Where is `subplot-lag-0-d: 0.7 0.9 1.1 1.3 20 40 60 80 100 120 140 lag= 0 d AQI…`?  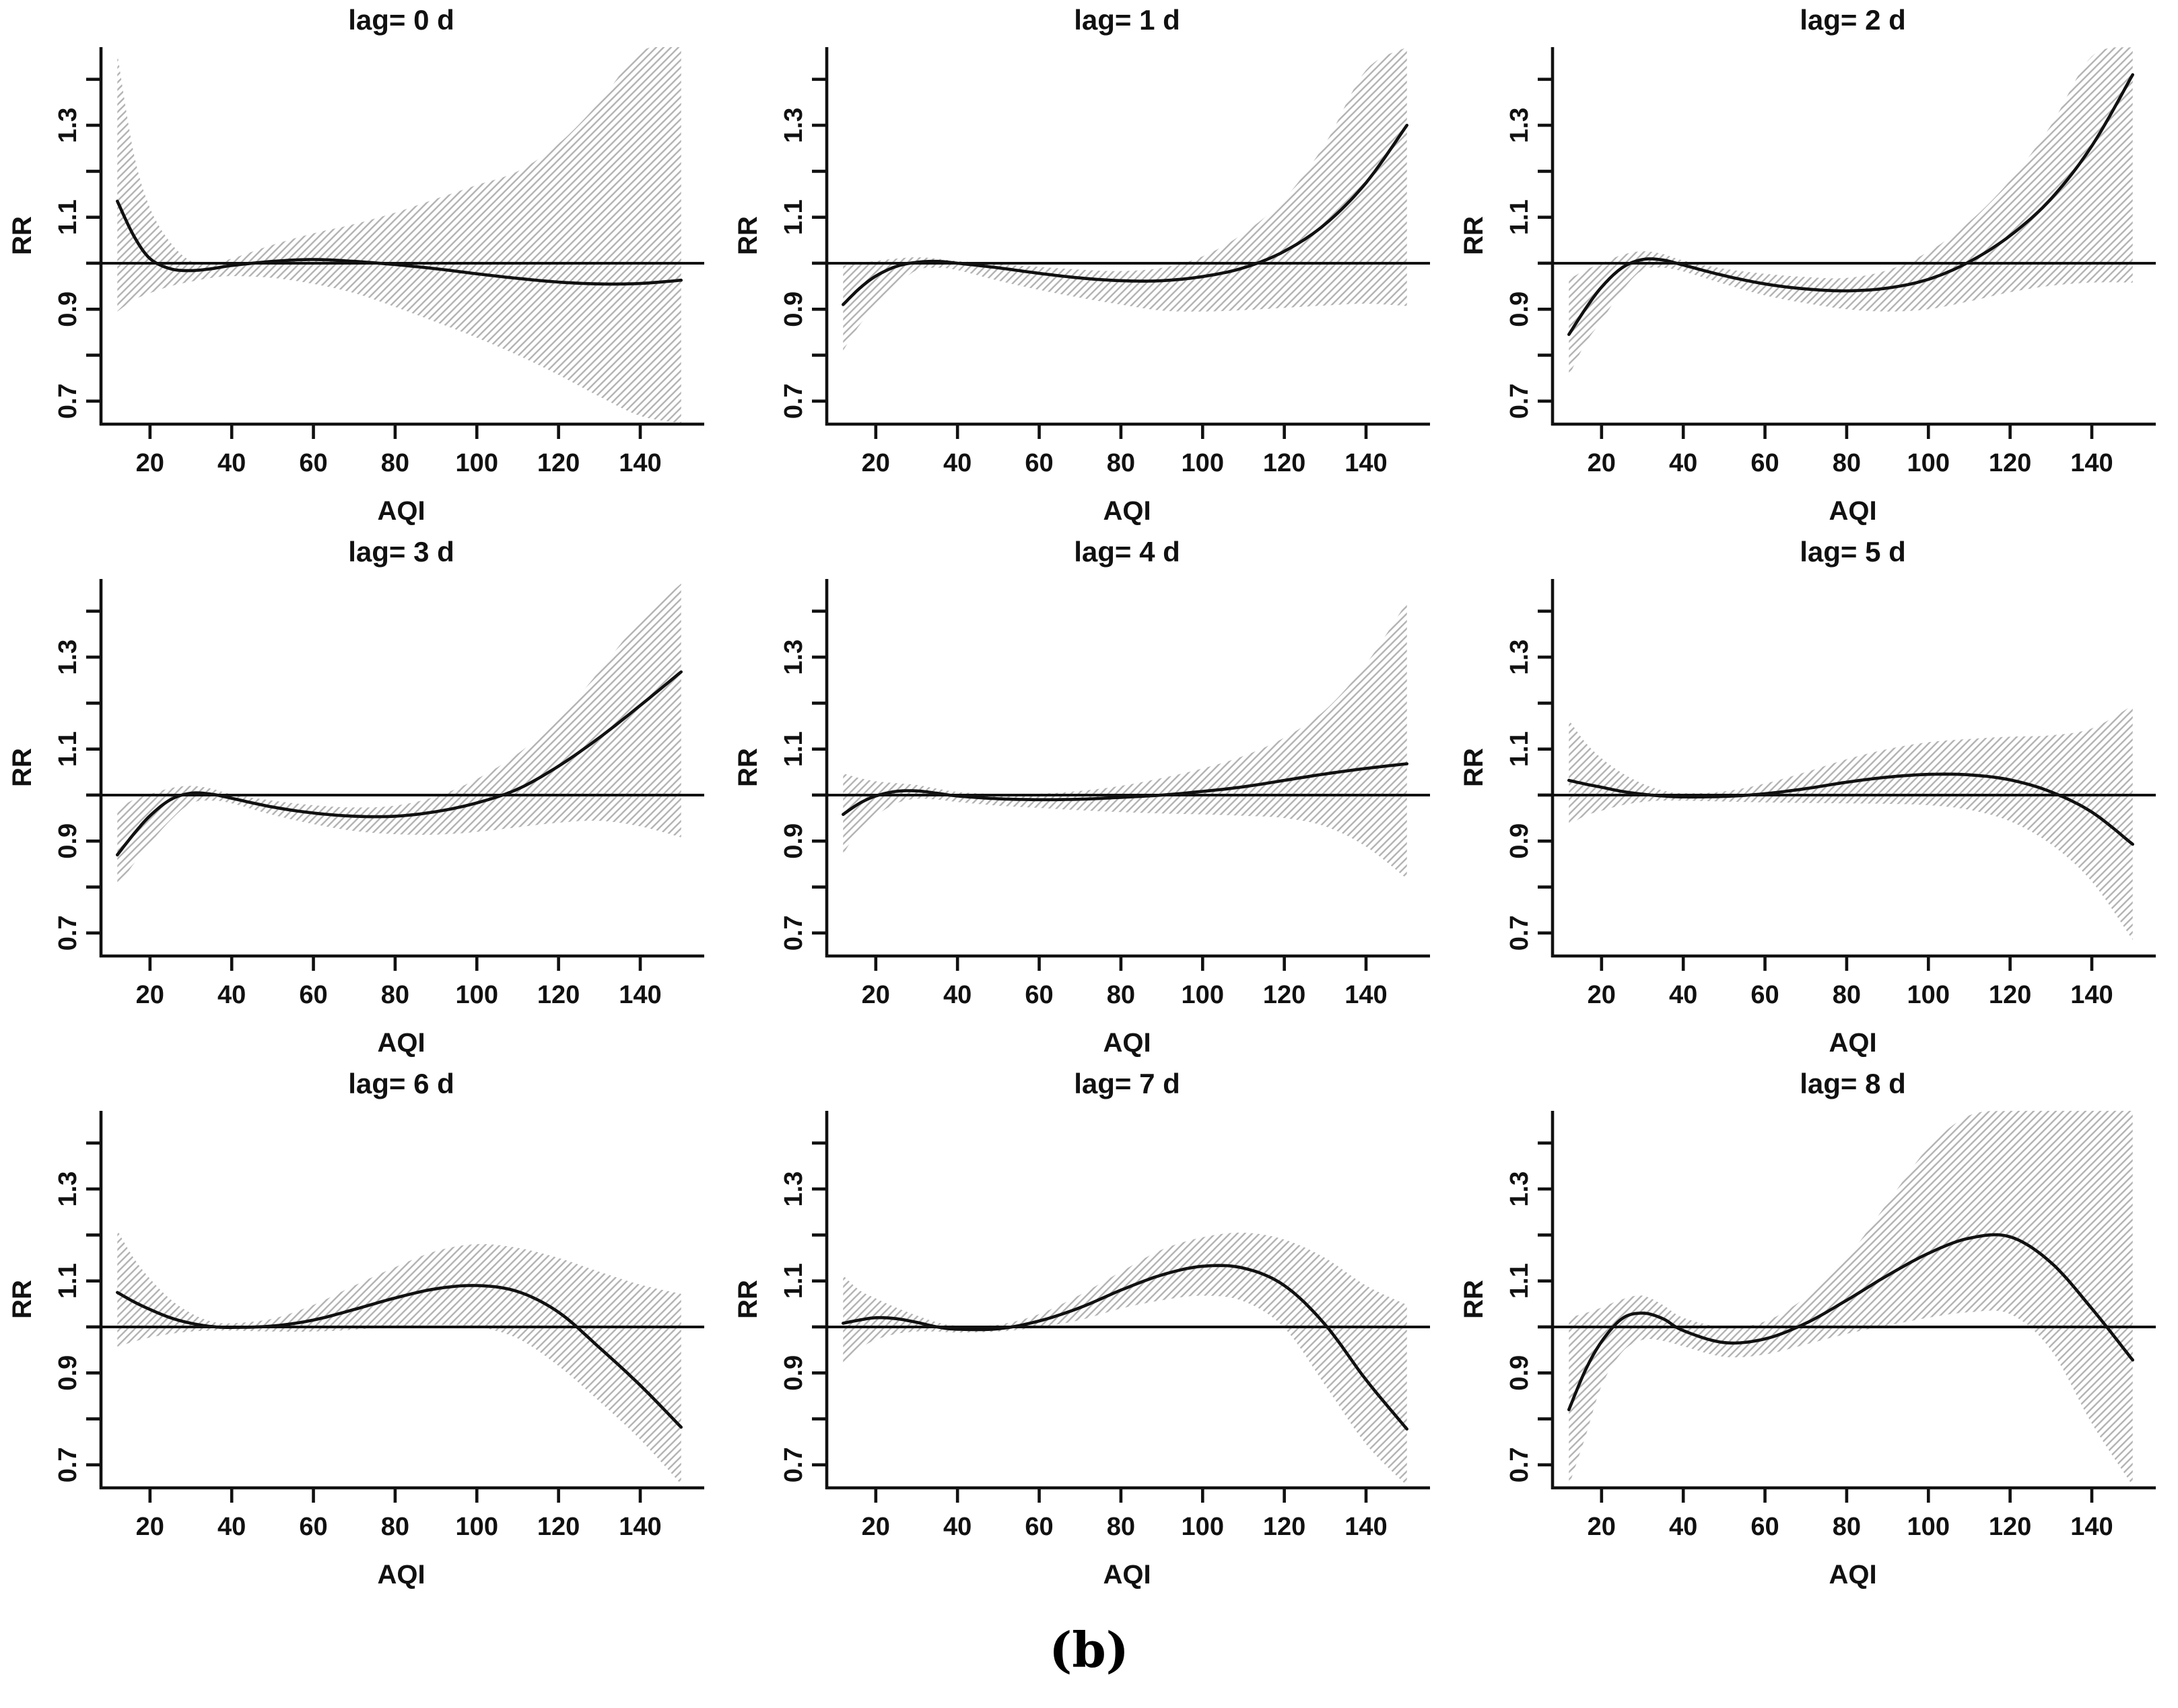 subplot-lag-0-d: 0.7 0.9 1.1 1.3 20 40 60 80 100 120 140 lag= 0 d AQI… is located at coordinates (363, 266).